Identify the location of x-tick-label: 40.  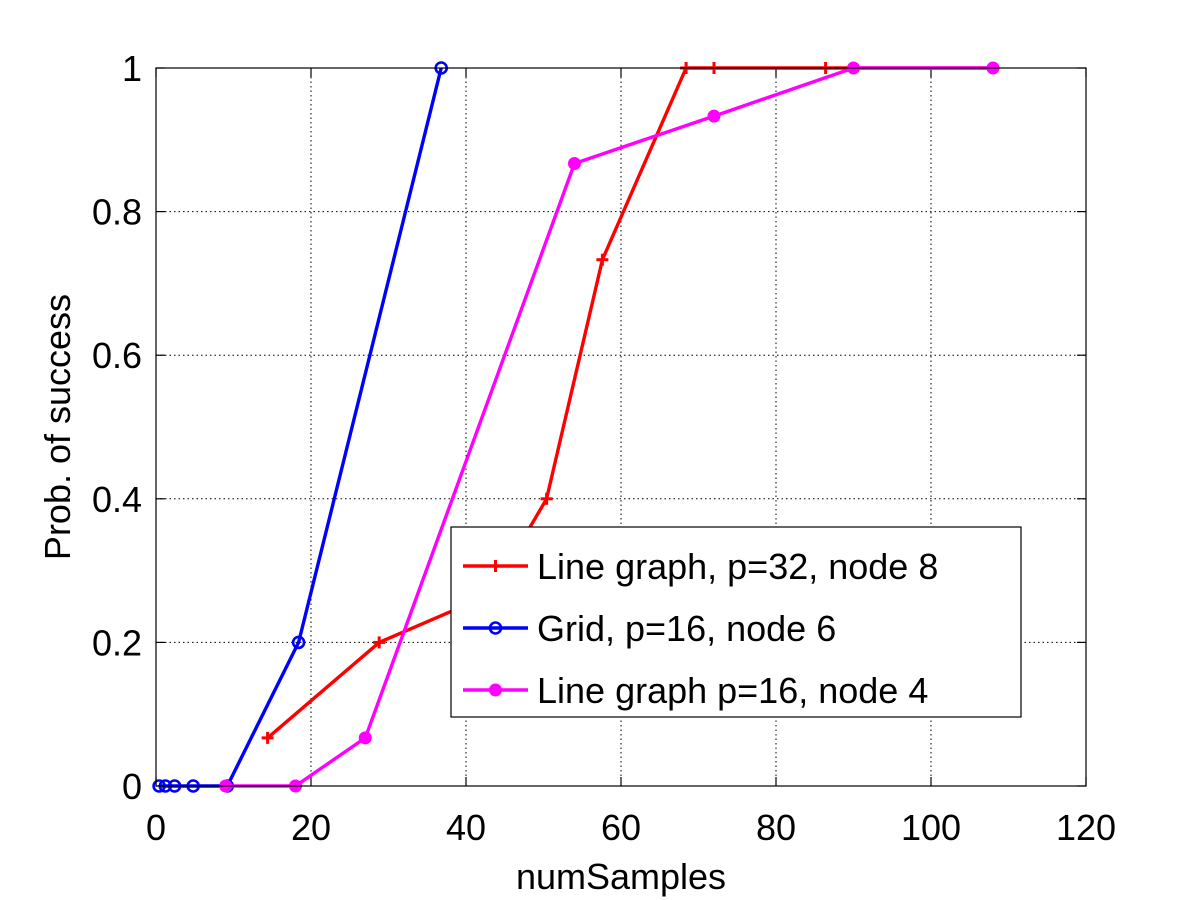
(466, 827).